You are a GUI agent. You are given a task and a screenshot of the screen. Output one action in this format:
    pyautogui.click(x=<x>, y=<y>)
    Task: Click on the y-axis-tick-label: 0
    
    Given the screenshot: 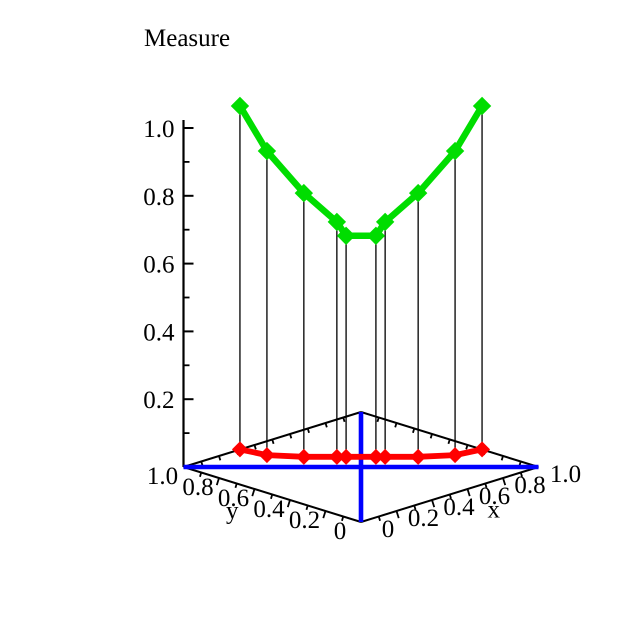 What is the action you would take?
    pyautogui.click(x=340, y=531)
    